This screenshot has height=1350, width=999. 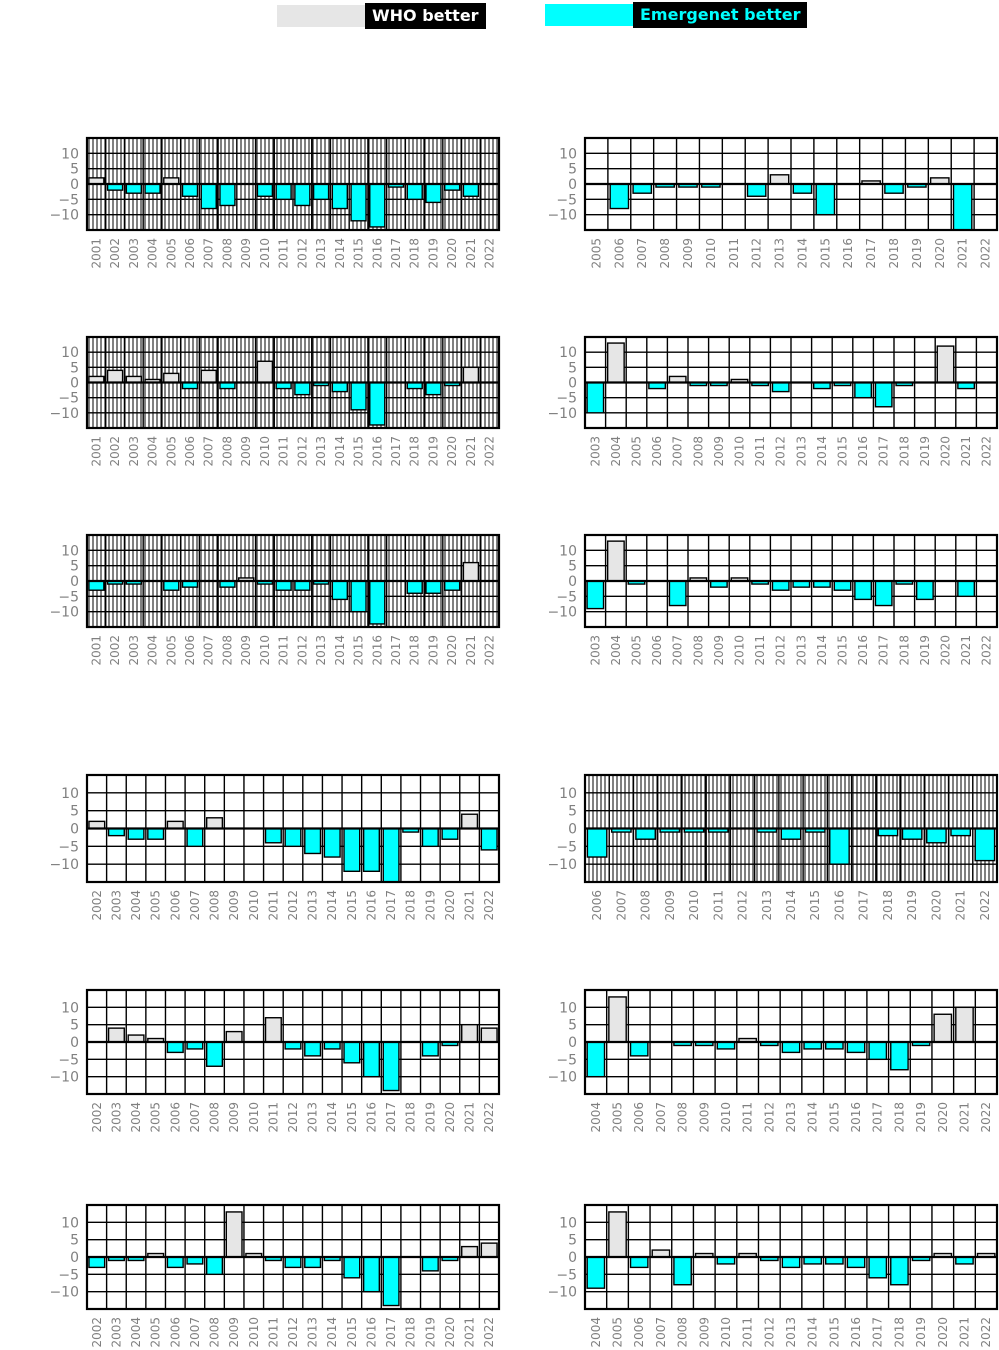 What do you see at coordinates (489, 1035) in the screenshot?
I see `bar-2022` at bounding box center [489, 1035].